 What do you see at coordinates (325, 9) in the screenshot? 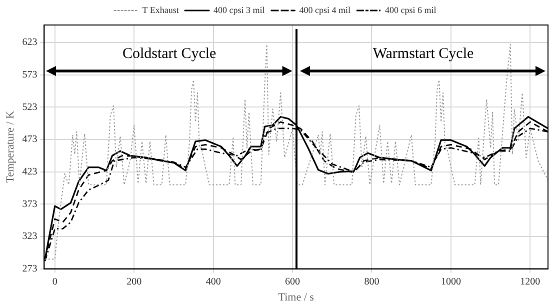
I see `legend-label: 400 cpsi 4 mil` at bounding box center [325, 9].